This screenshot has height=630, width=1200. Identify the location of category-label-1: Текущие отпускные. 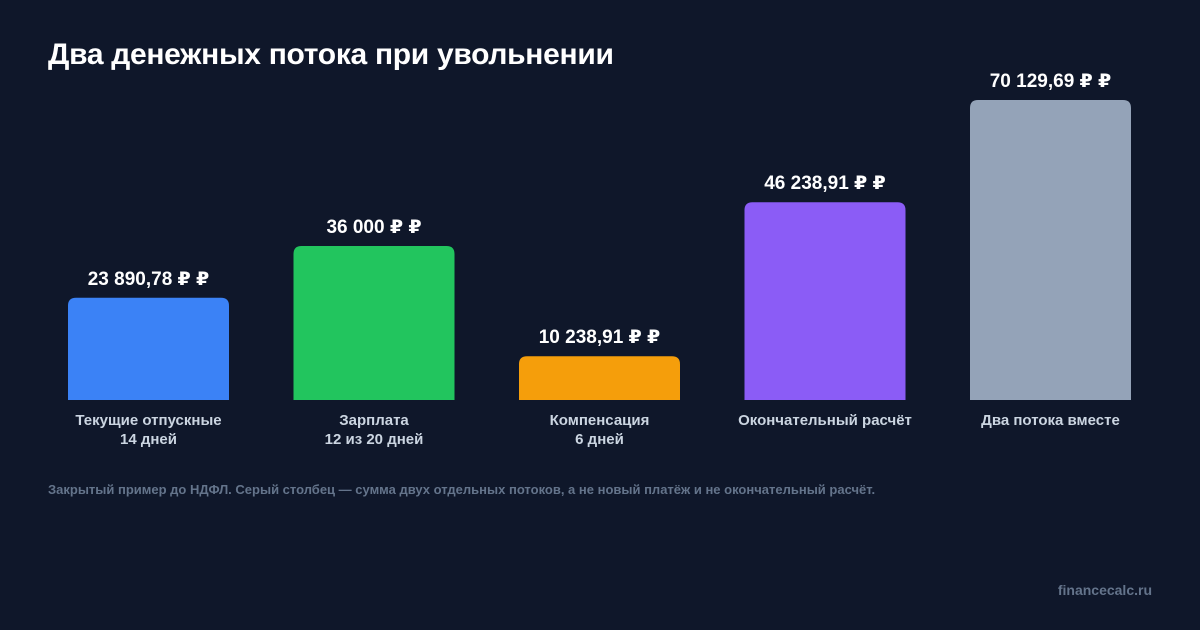
(148, 420).